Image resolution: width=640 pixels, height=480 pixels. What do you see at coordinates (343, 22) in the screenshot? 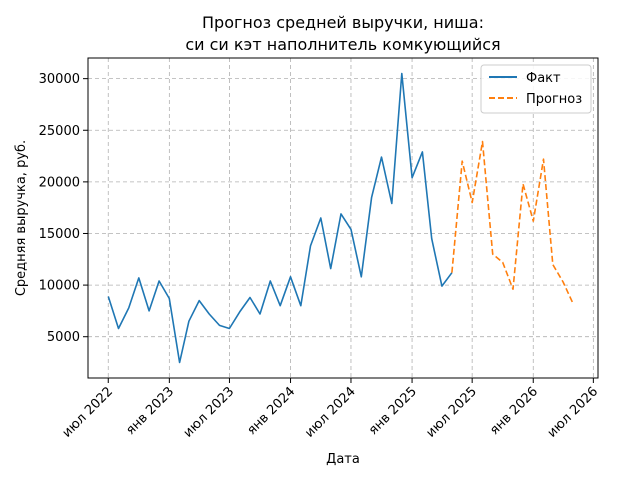
I see `chart-title-line-1: Прогноз средней выручки, ниша:` at bounding box center [343, 22].